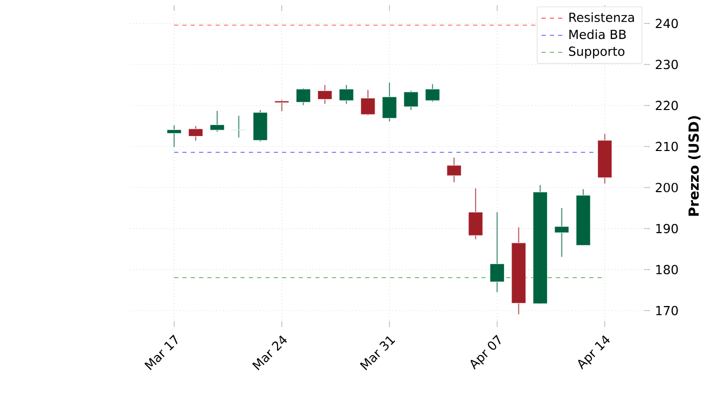 The width and height of the screenshot is (720, 405). What do you see at coordinates (594, 352) in the screenshot?
I see `x-tick-label: Apr 14` at bounding box center [594, 352].